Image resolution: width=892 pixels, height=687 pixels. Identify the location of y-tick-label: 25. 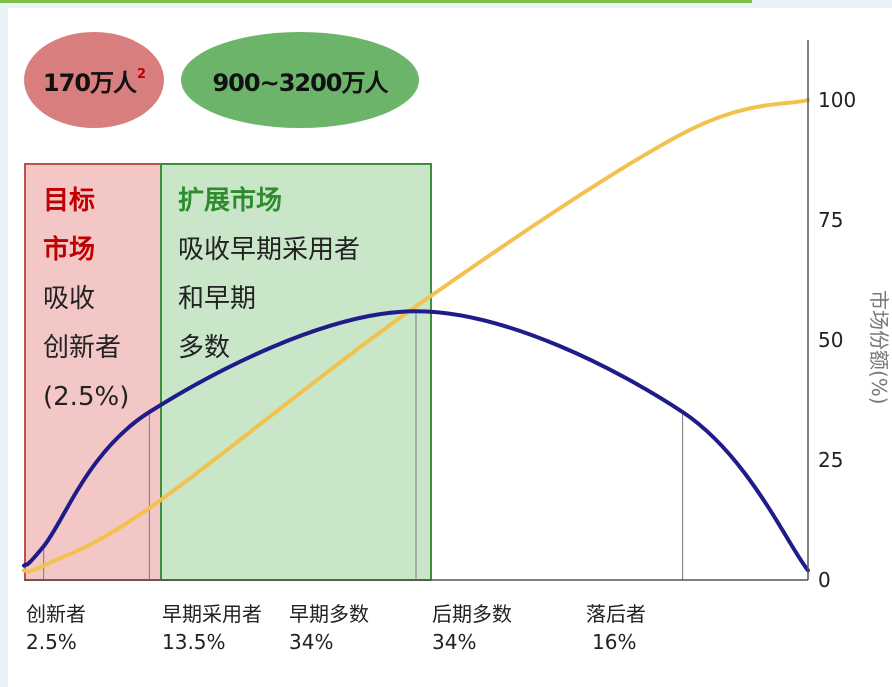
(830, 460).